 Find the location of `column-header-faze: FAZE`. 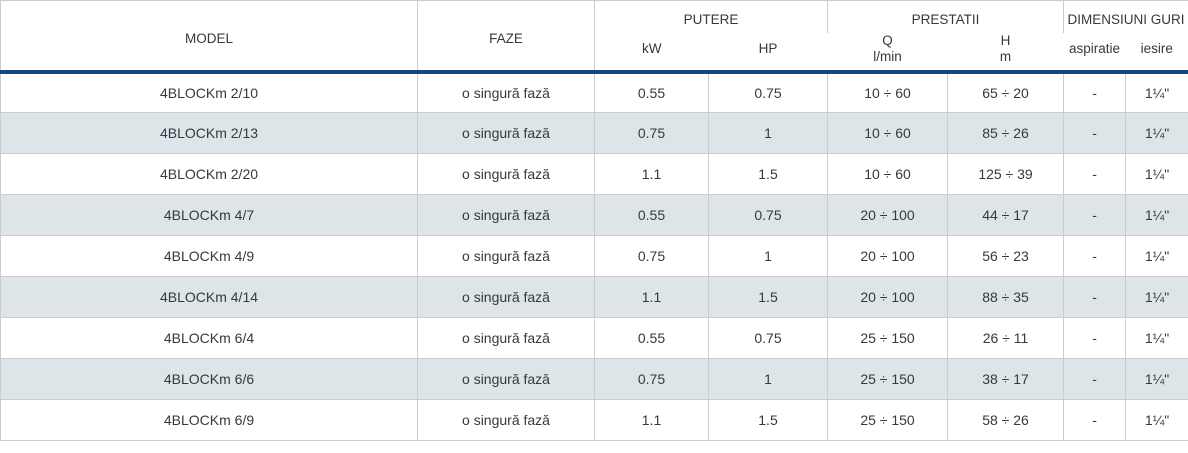

column-header-faze: FAZE is located at coordinates (506, 37).